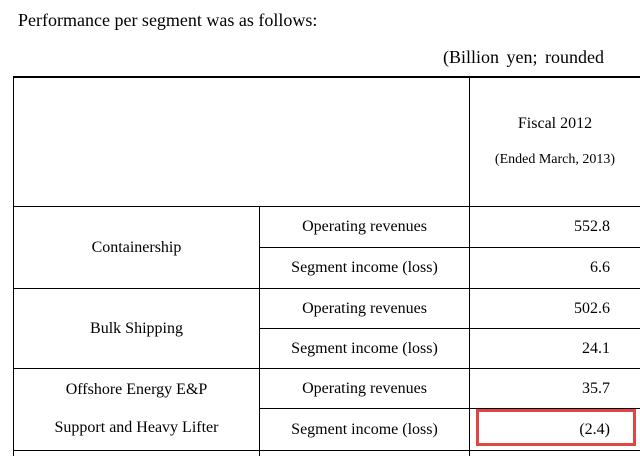 This screenshot has height=456, width=640. What do you see at coordinates (523, 57) in the screenshot?
I see `unit-note: (Billion yen; rounded` at bounding box center [523, 57].